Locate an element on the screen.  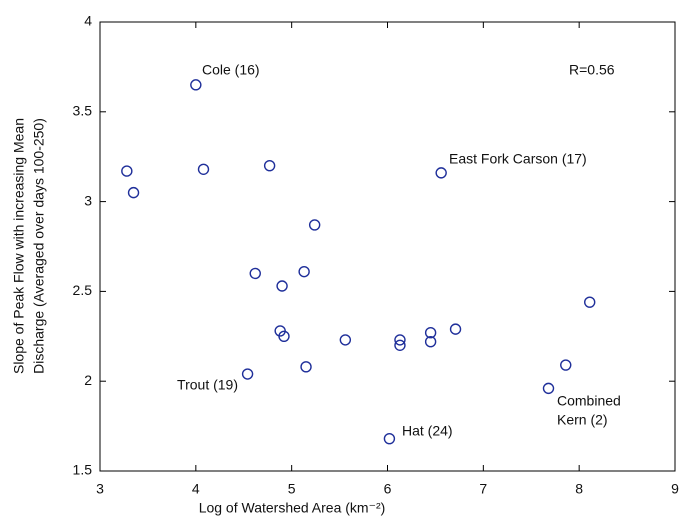
x-tick-label: 7 is located at coordinates (483, 489).